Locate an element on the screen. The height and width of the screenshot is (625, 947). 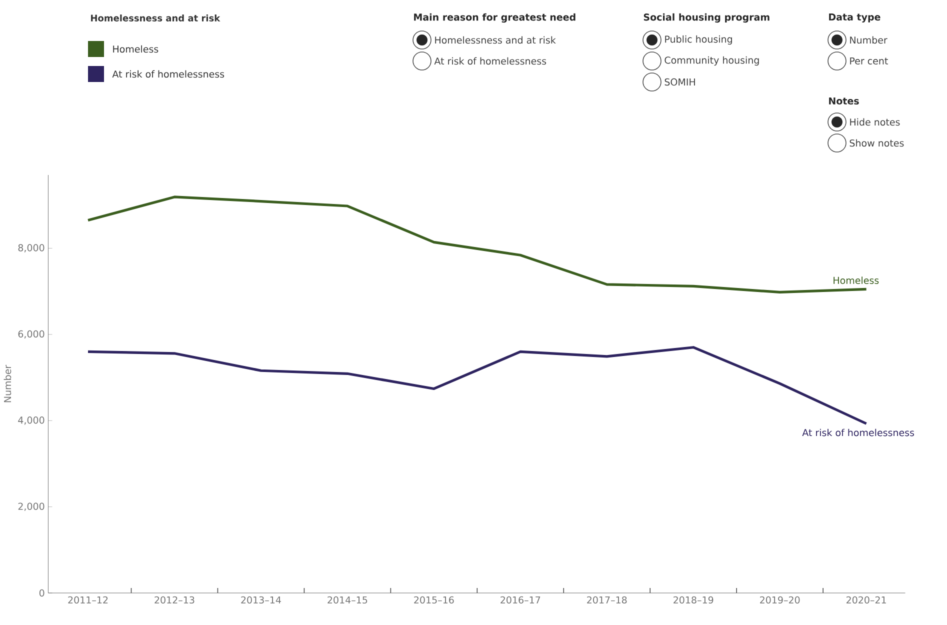
y-tick-label: 0 is located at coordinates (41, 593).